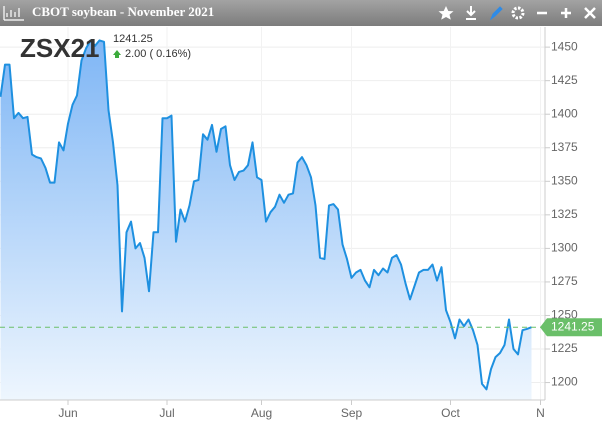 This screenshot has width=602, height=430. Describe the element at coordinates (67, 413) in the screenshot. I see `x-tick-label: Jun` at that location.